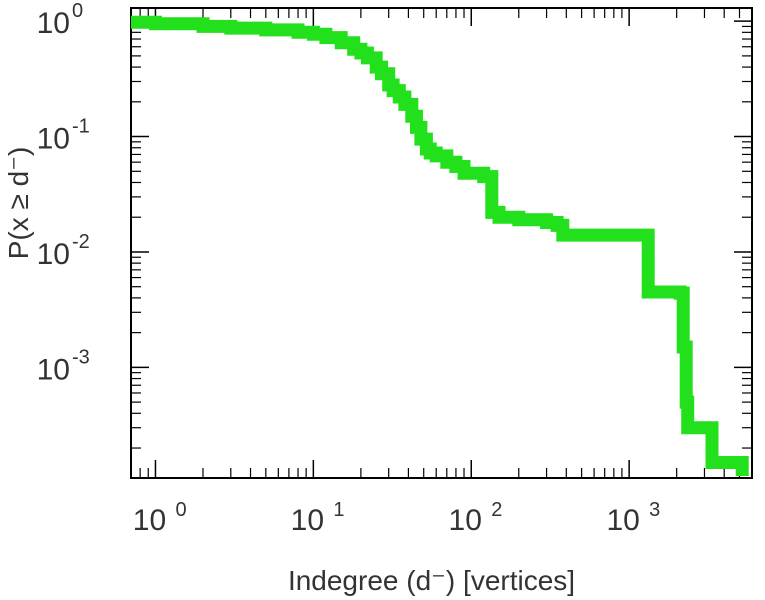 This screenshot has width=765, height=600. Describe the element at coordinates (431, 580) in the screenshot. I see `x-axis-label: Indegree (d⁻) [vertices]` at that location.